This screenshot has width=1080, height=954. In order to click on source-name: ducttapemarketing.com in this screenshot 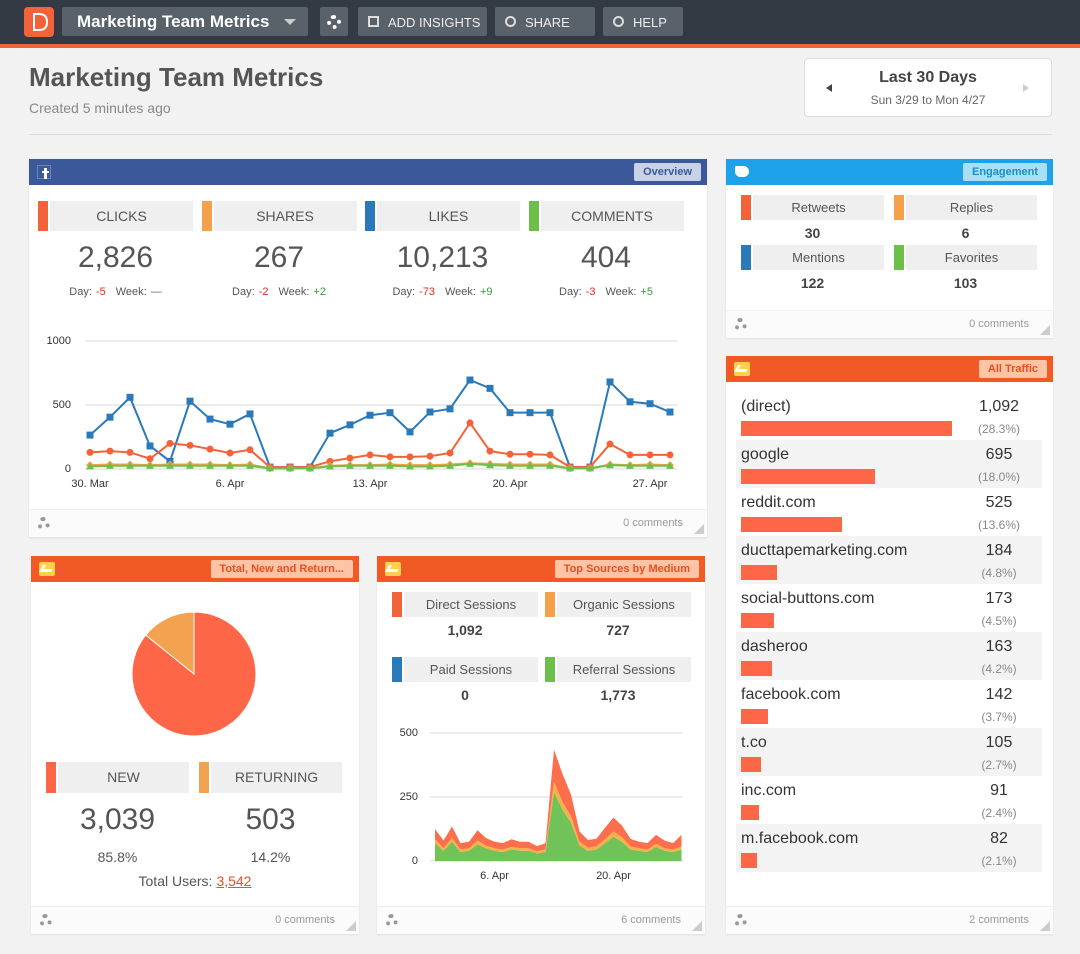, I will do `click(824, 550)`.